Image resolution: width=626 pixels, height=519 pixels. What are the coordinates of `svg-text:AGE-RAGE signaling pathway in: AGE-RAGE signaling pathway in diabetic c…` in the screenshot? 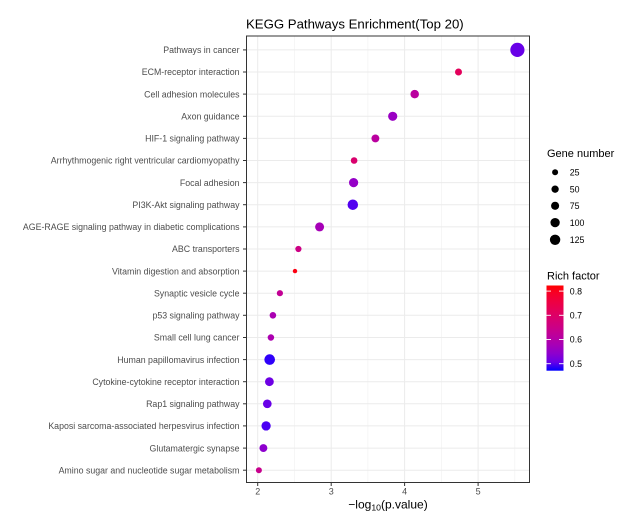 It's located at (131, 227).